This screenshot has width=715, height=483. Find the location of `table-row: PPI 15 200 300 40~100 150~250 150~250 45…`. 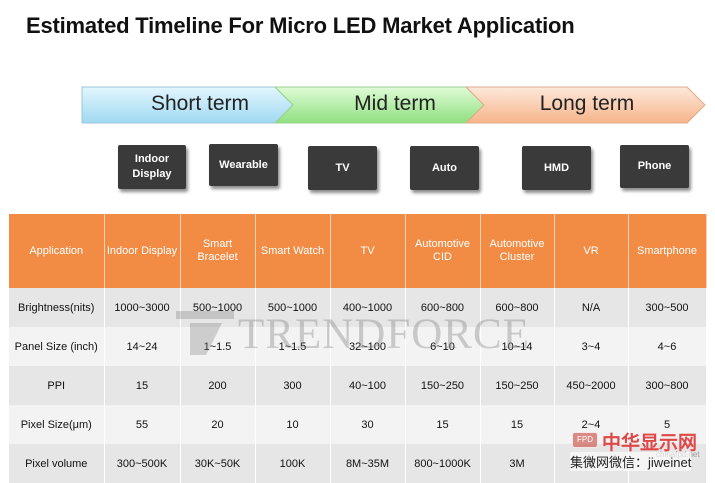

table-row: PPI 15 200 300 40~100 150~250 150~250 45… is located at coordinates (358, 385).